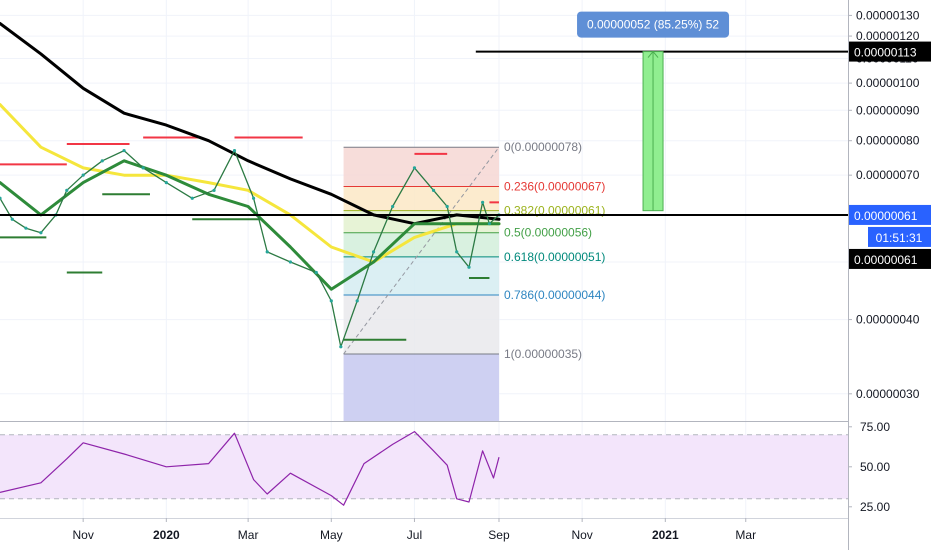  What do you see at coordinates (665, 535) in the screenshot?
I see `time-tick-label: 2021` at bounding box center [665, 535].